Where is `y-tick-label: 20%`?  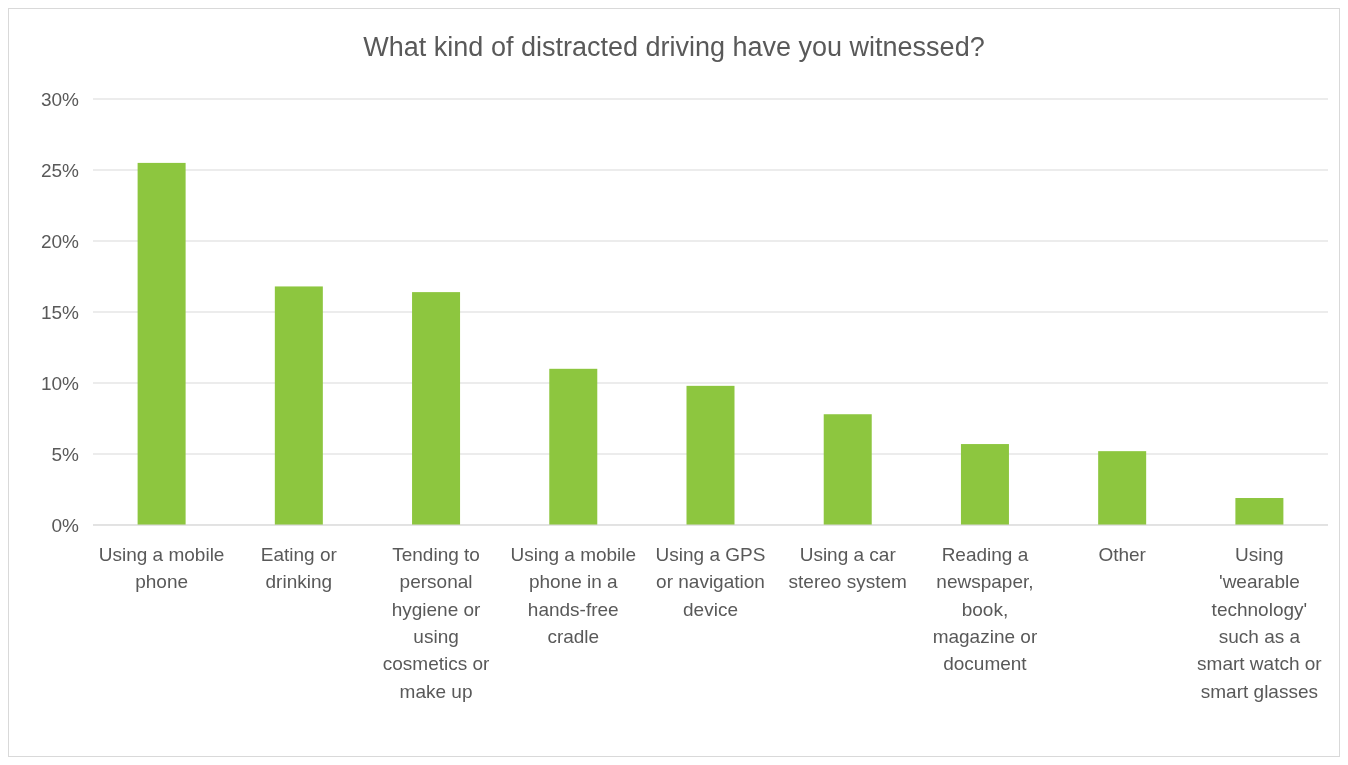 y-tick-label: 20% is located at coordinates (60, 241).